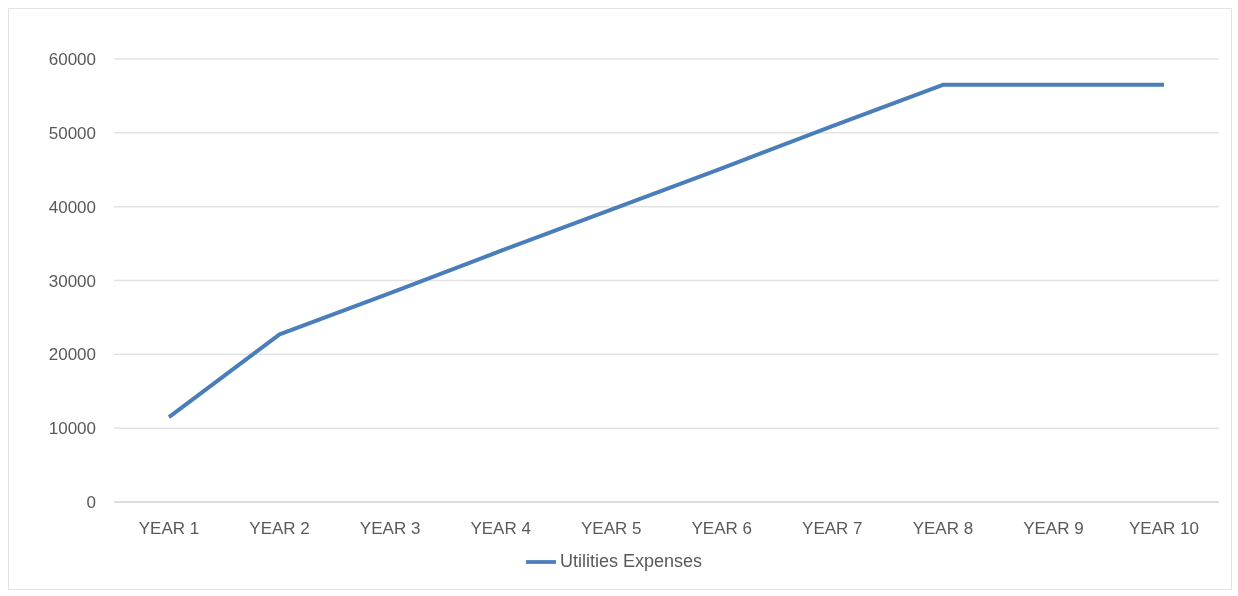 The height and width of the screenshot is (596, 1238). I want to click on y-tick-label: 40000, so click(72, 207).